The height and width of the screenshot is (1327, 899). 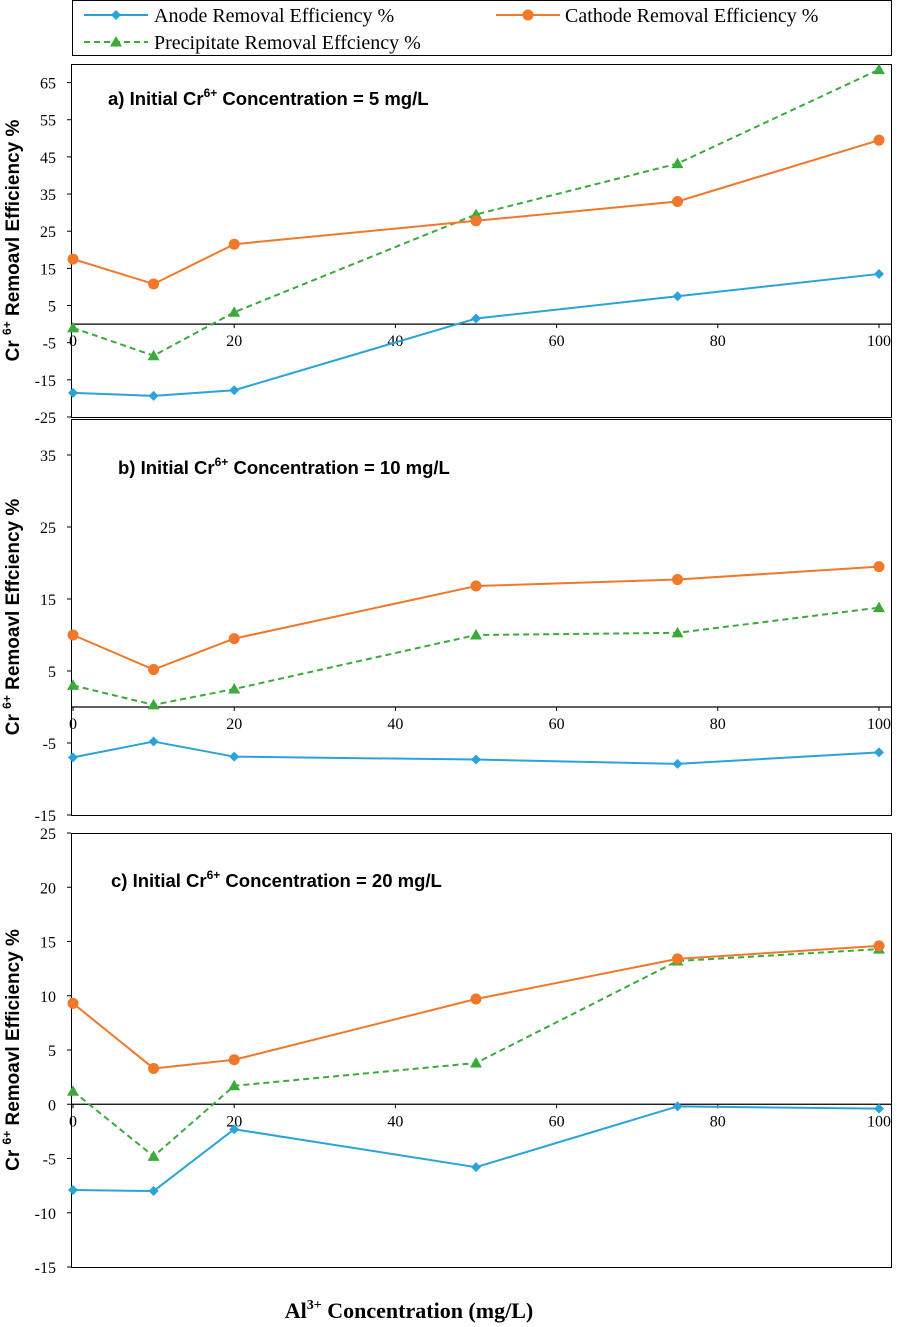 What do you see at coordinates (48, 121) in the screenshot?
I see `y-tick-label: 55` at bounding box center [48, 121].